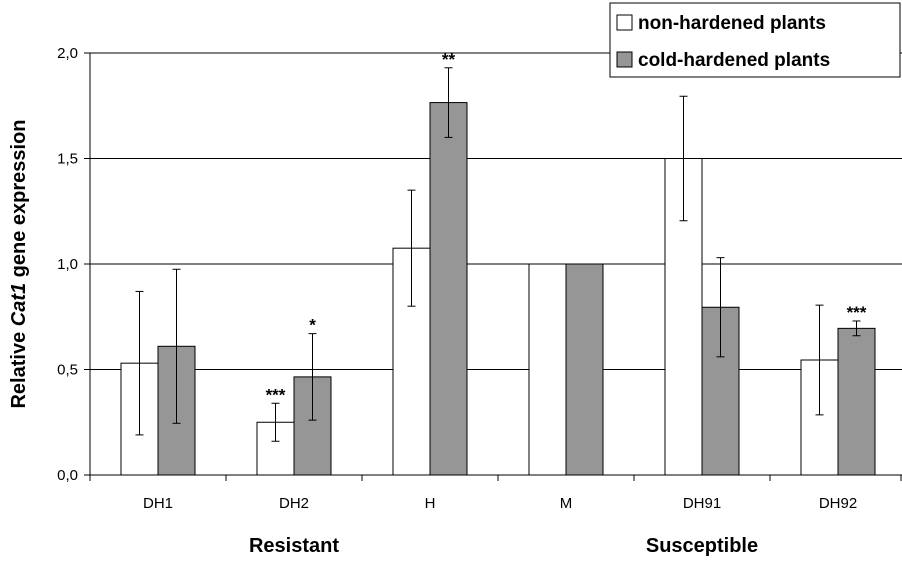 This screenshot has width=902, height=561. What do you see at coordinates (312, 325) in the screenshot?
I see `significance-marker: *` at bounding box center [312, 325].